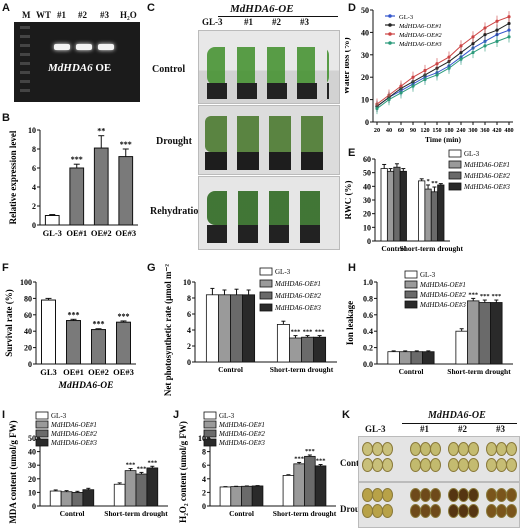 Image resolution: width=520 pixels, height=528 pixels. I want to click on panel-label-j: J, so click(176, 415).